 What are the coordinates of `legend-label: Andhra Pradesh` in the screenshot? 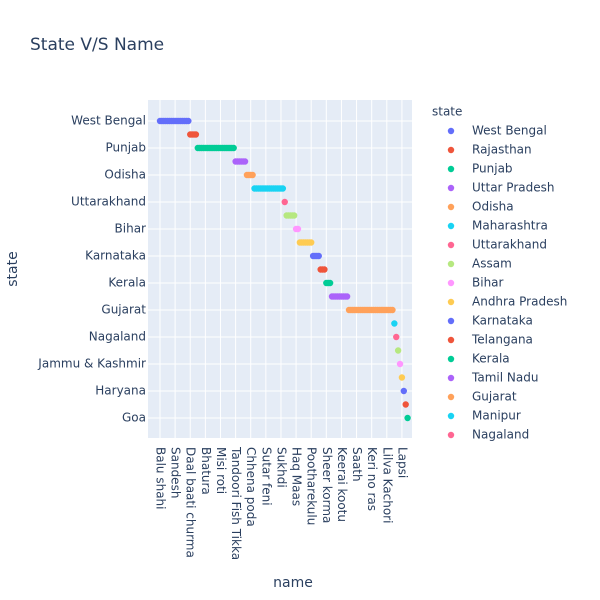 It's located at (519, 302).